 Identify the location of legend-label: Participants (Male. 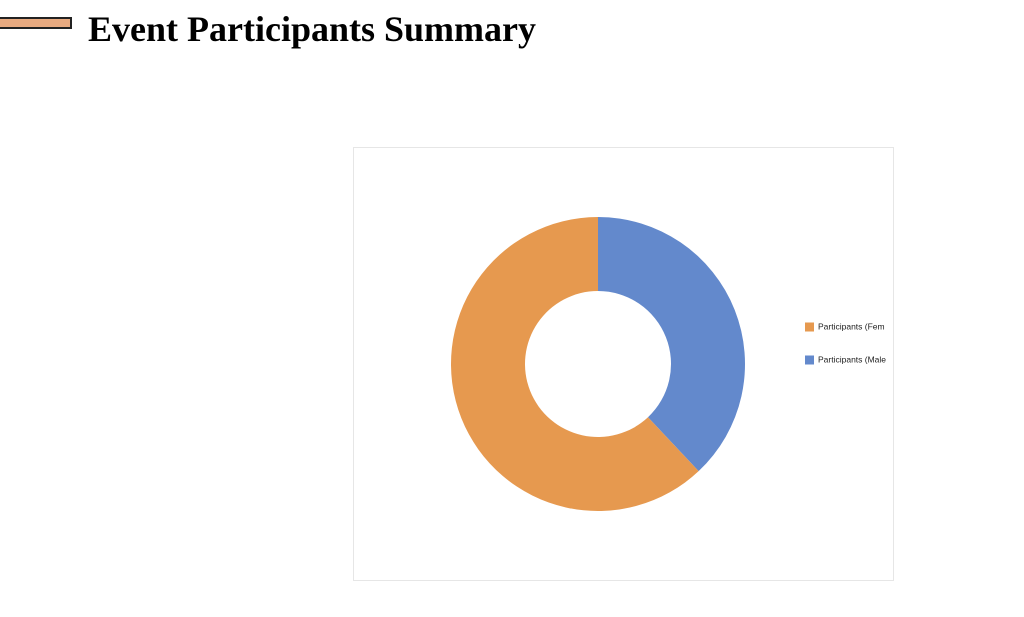
(852, 359).